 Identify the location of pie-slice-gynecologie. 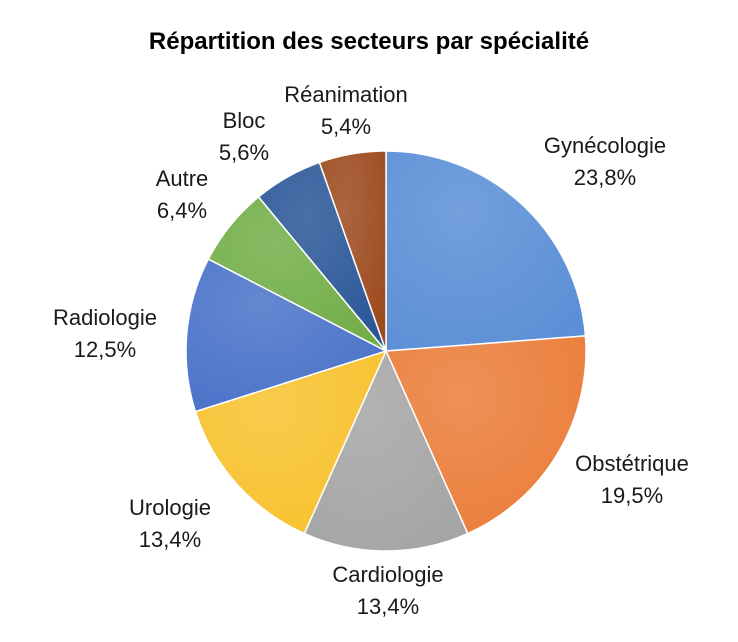
(486, 251).